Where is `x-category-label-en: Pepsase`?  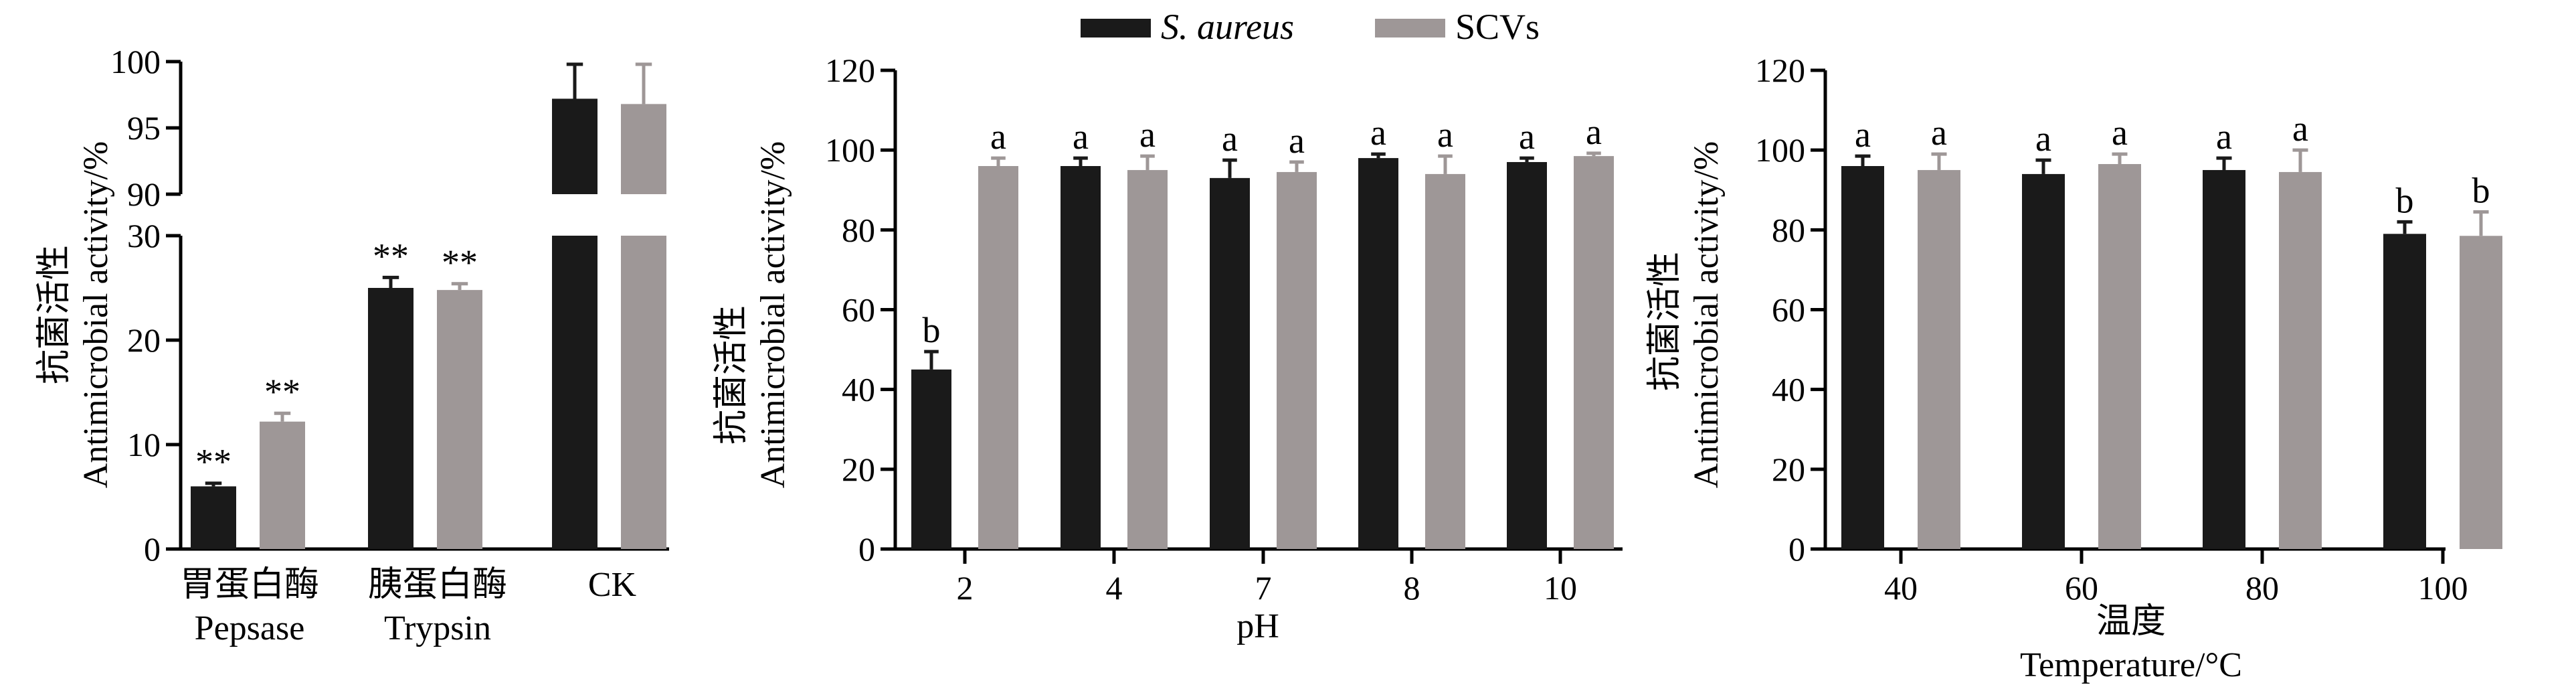
x-category-label-en: Pepsase is located at coordinates (250, 628).